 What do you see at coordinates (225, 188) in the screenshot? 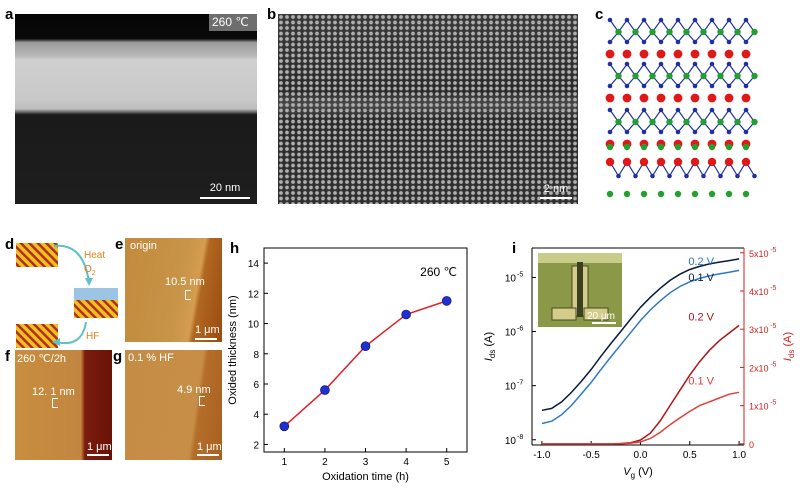
I see `scale-label-a: 20 nm` at bounding box center [225, 188].